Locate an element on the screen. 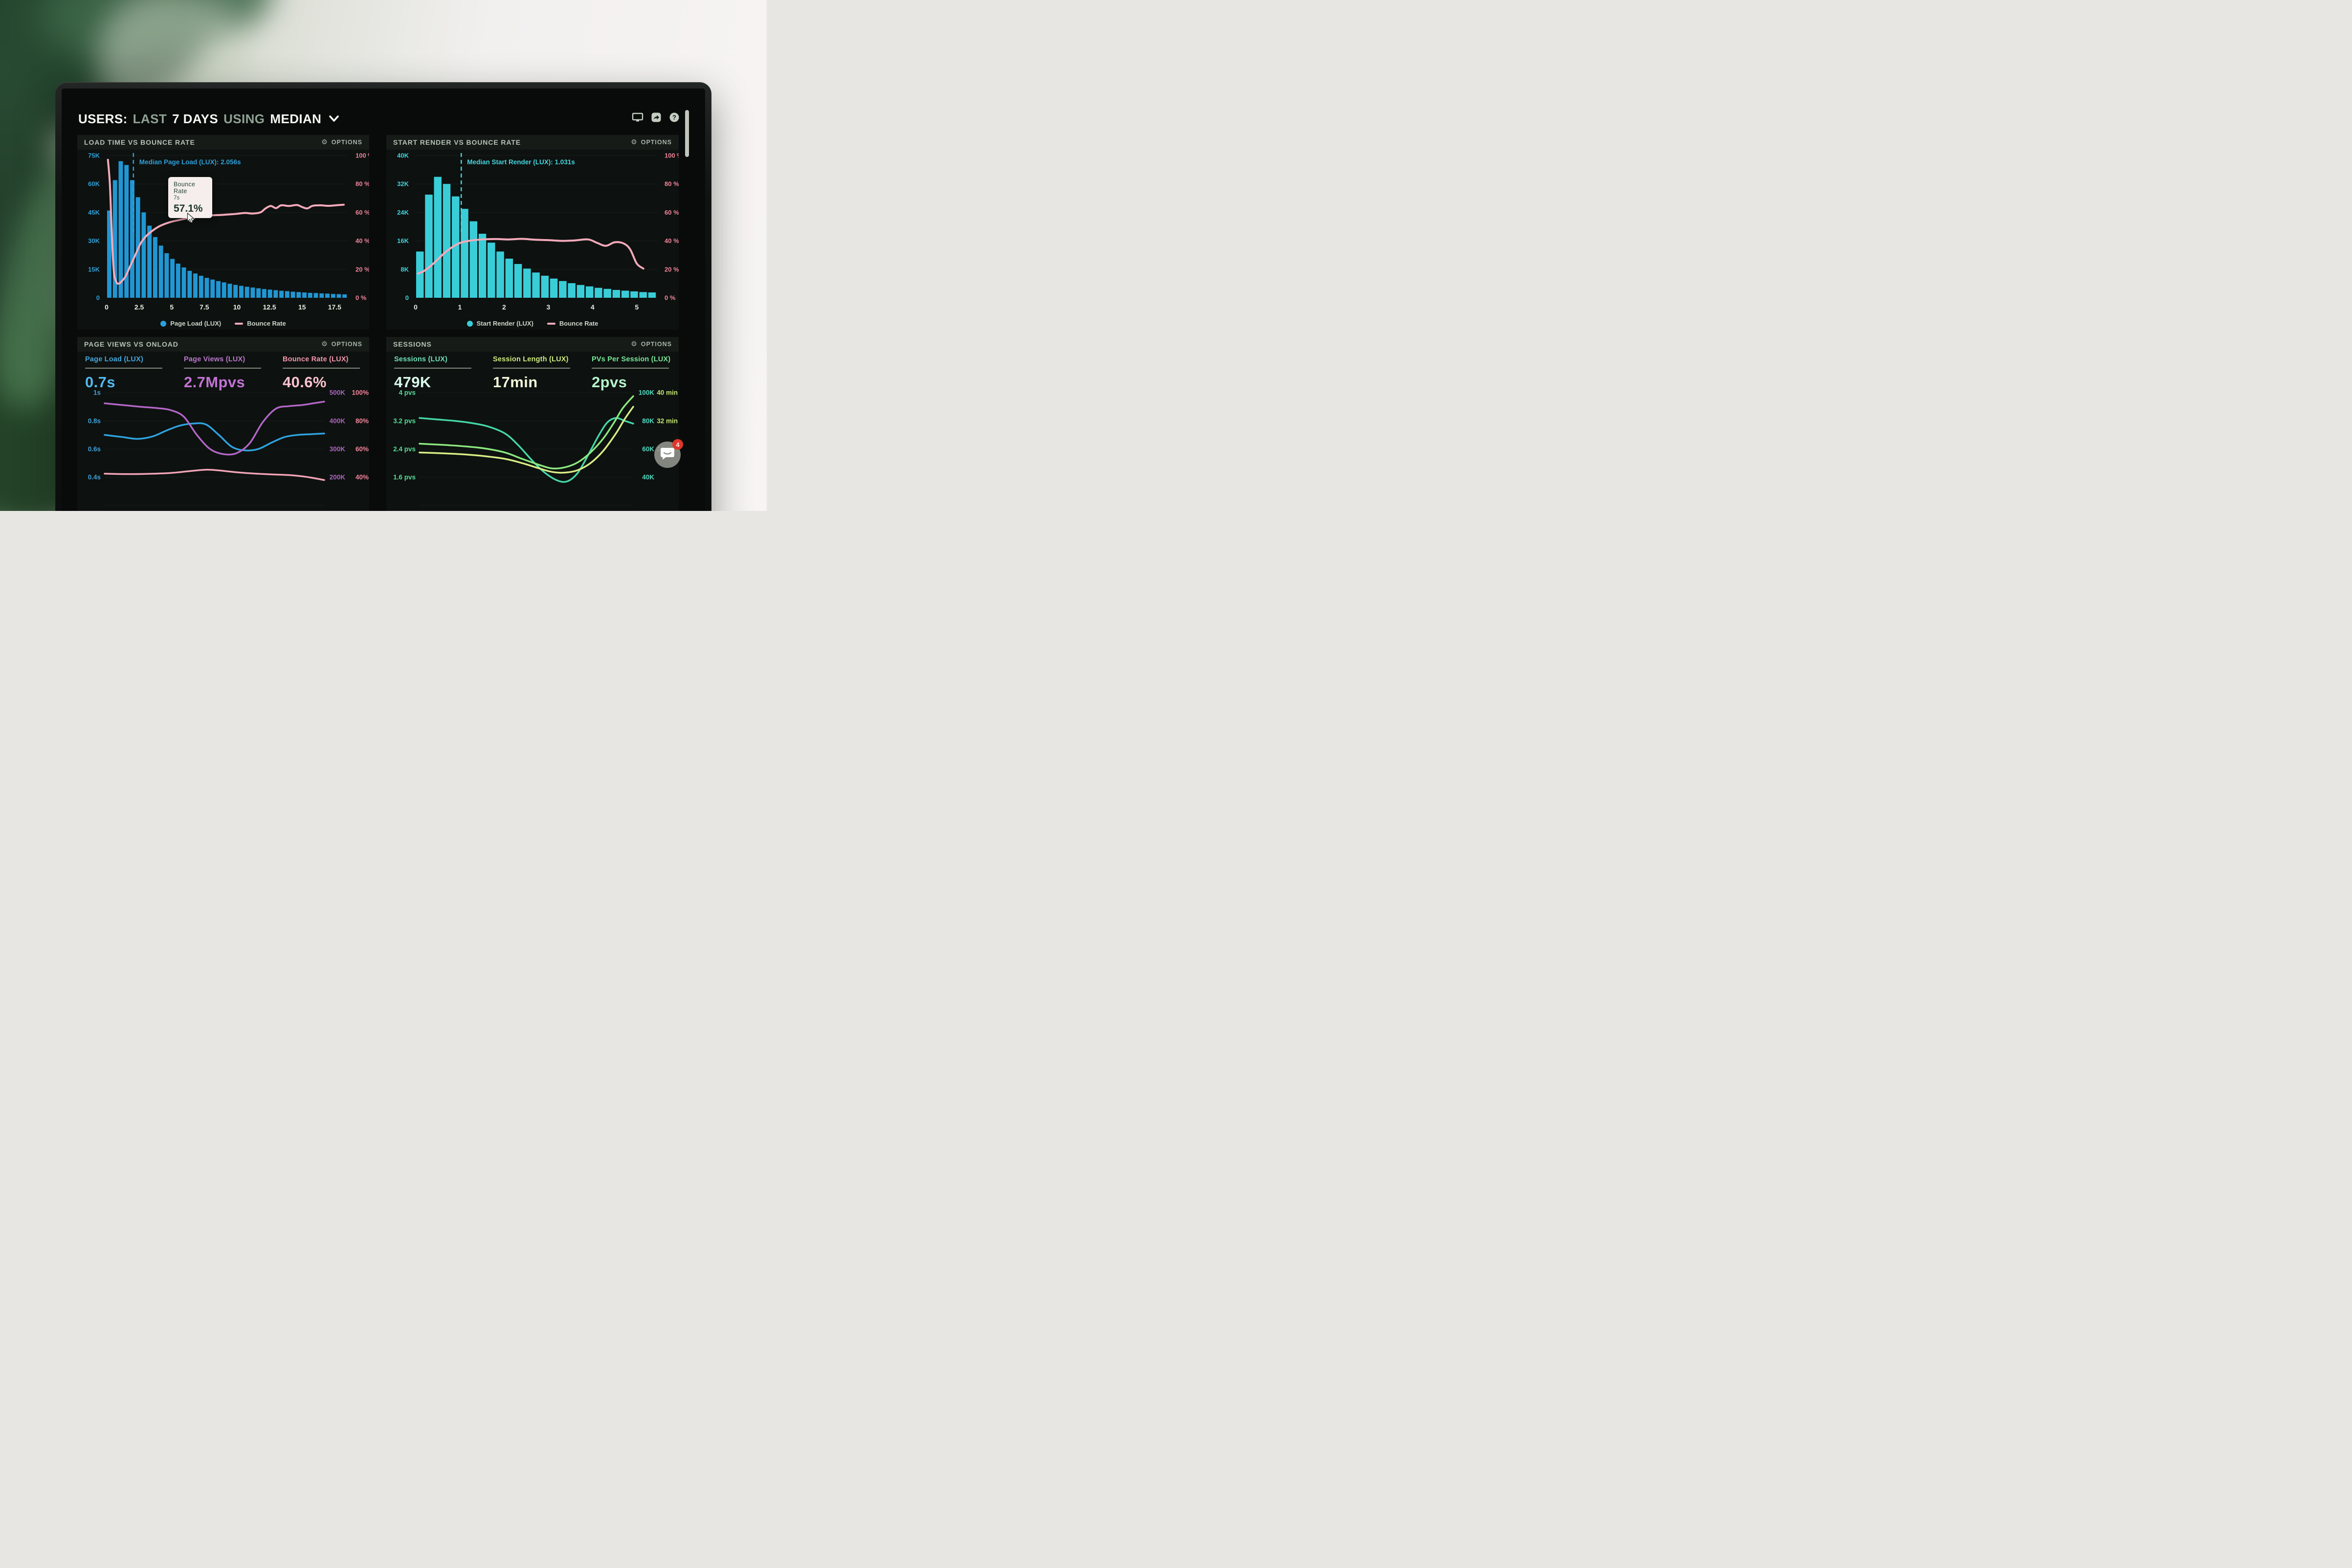 This screenshot has width=2352, height=1568. svg-text: 16K is located at coordinates (403, 240).